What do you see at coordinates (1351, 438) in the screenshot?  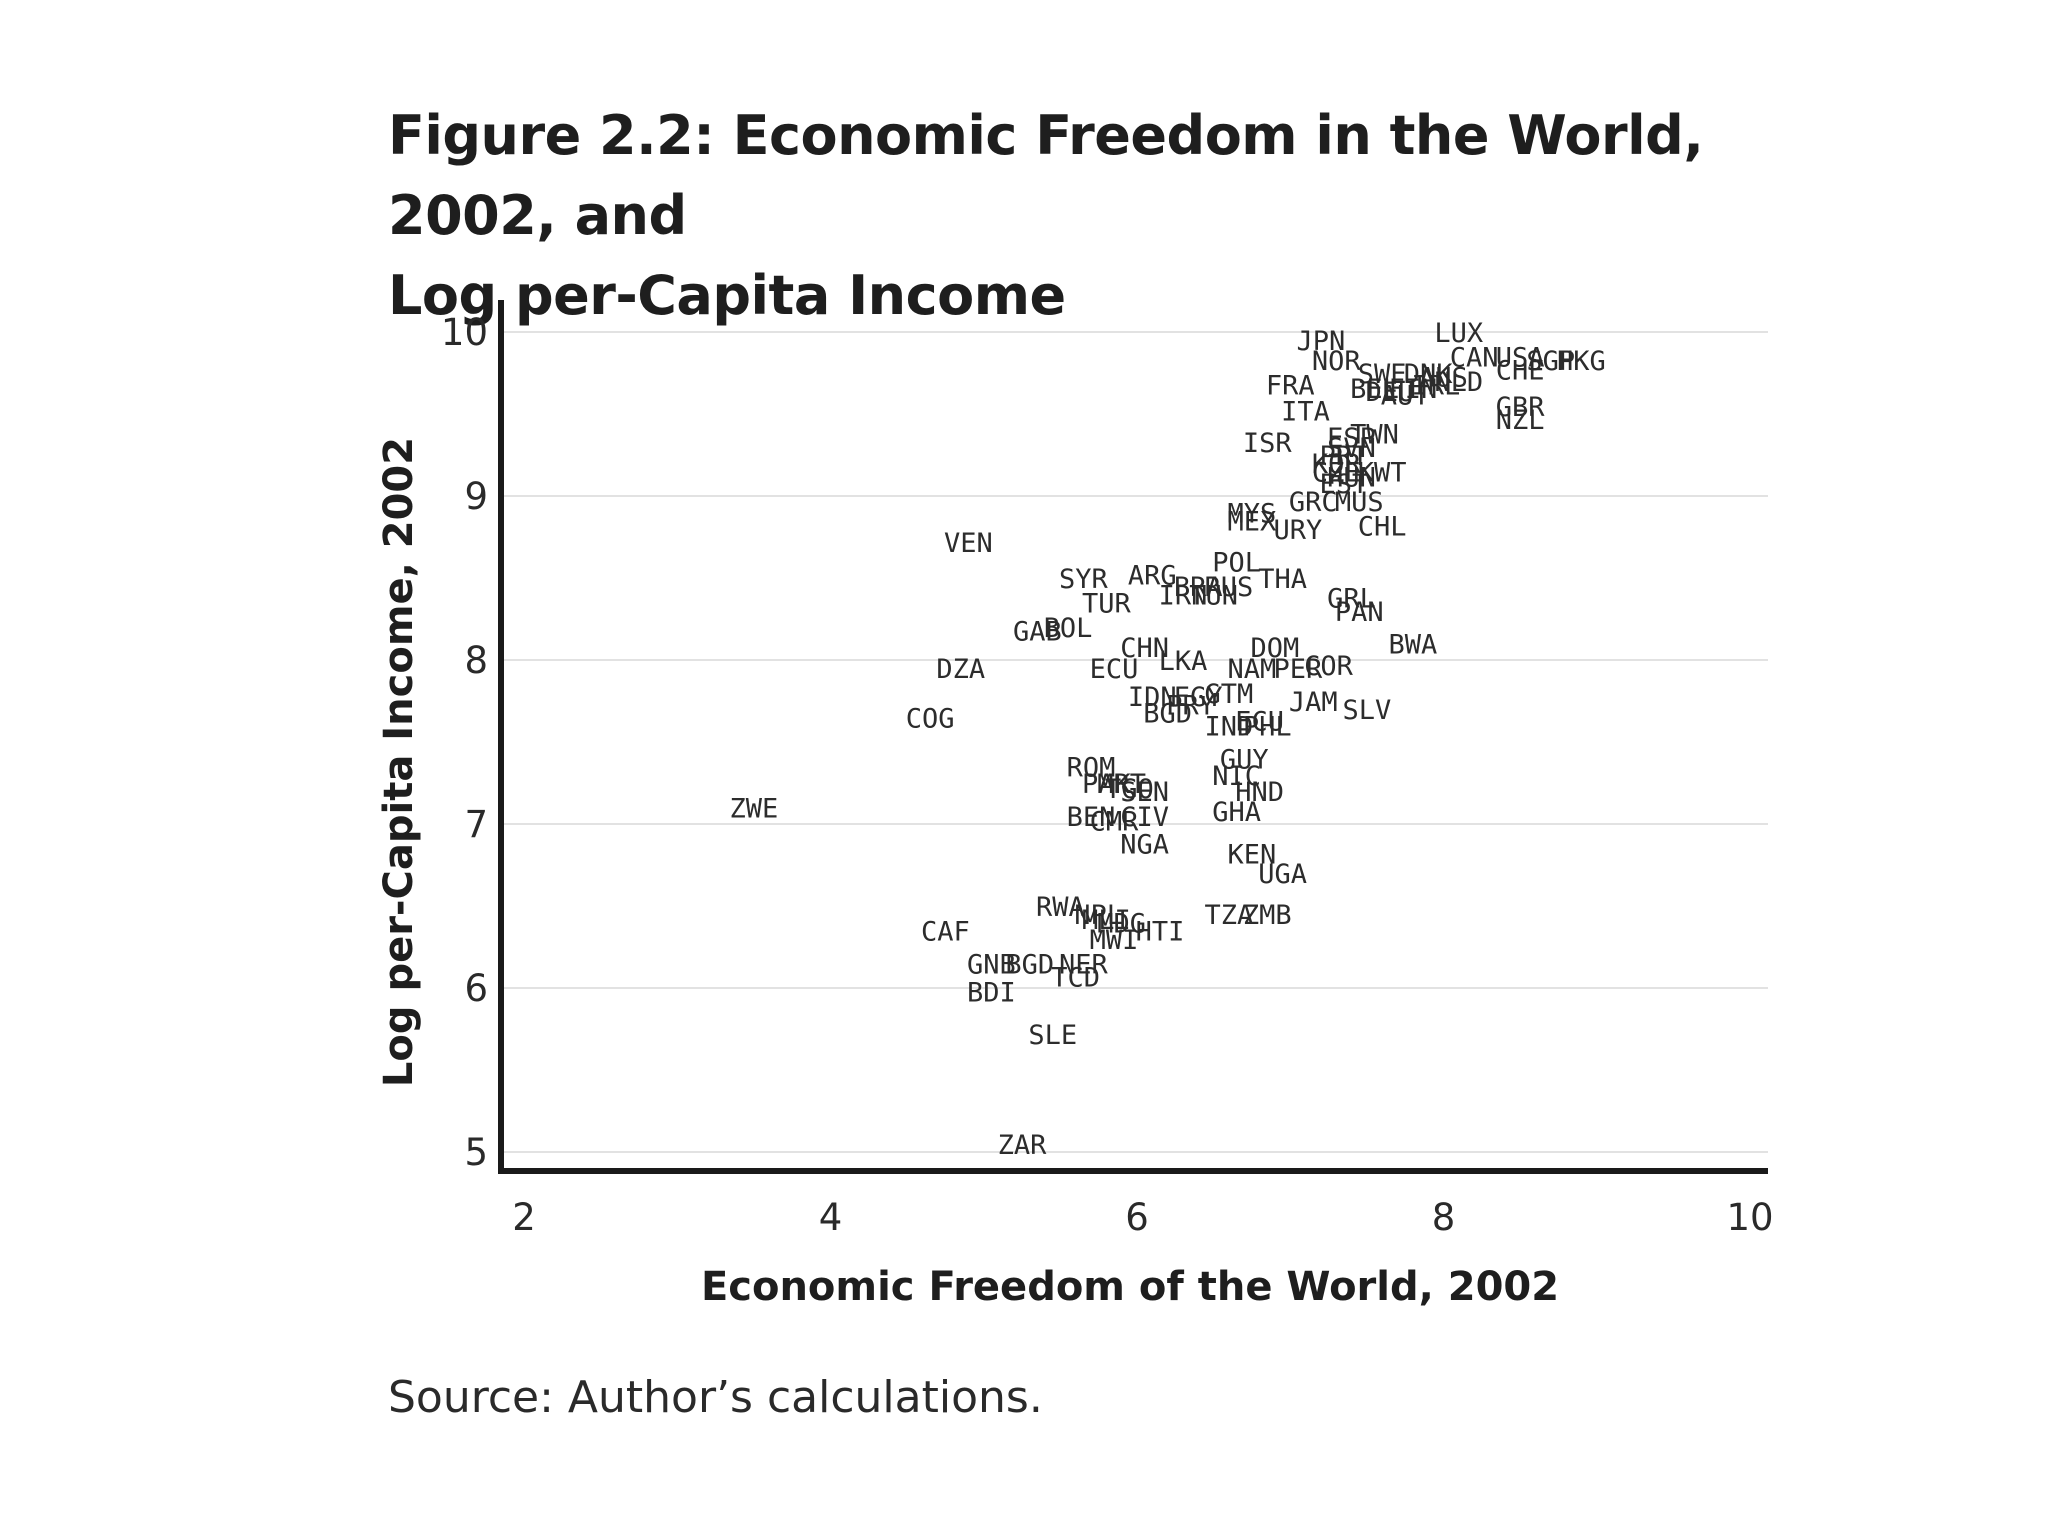 I see `data-point-esp: ESP` at bounding box center [1351, 438].